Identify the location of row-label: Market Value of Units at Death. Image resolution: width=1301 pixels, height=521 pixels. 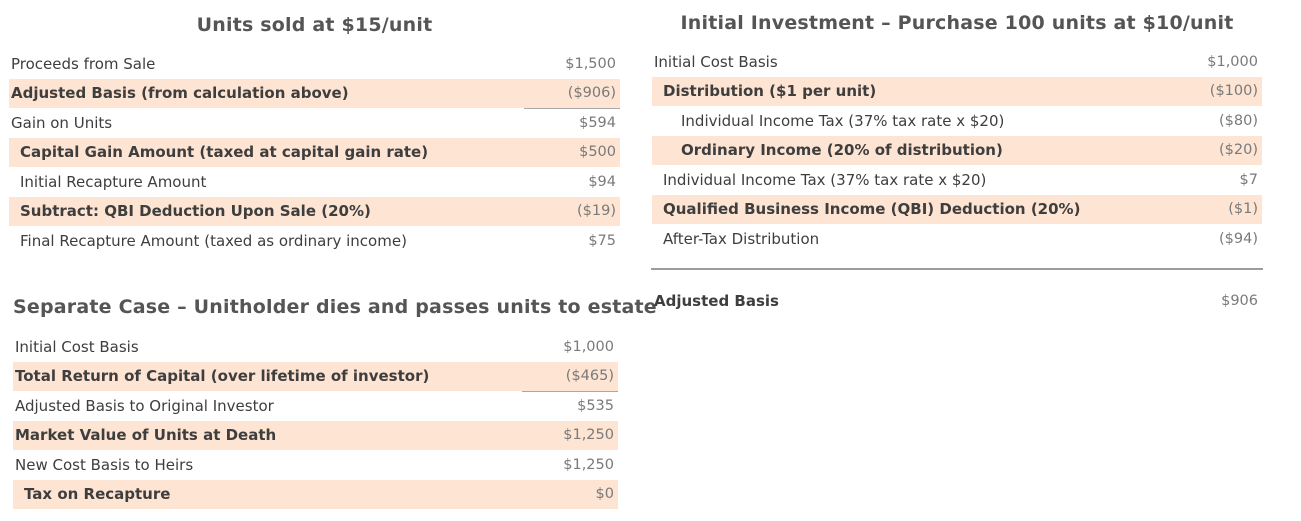
(146, 435).